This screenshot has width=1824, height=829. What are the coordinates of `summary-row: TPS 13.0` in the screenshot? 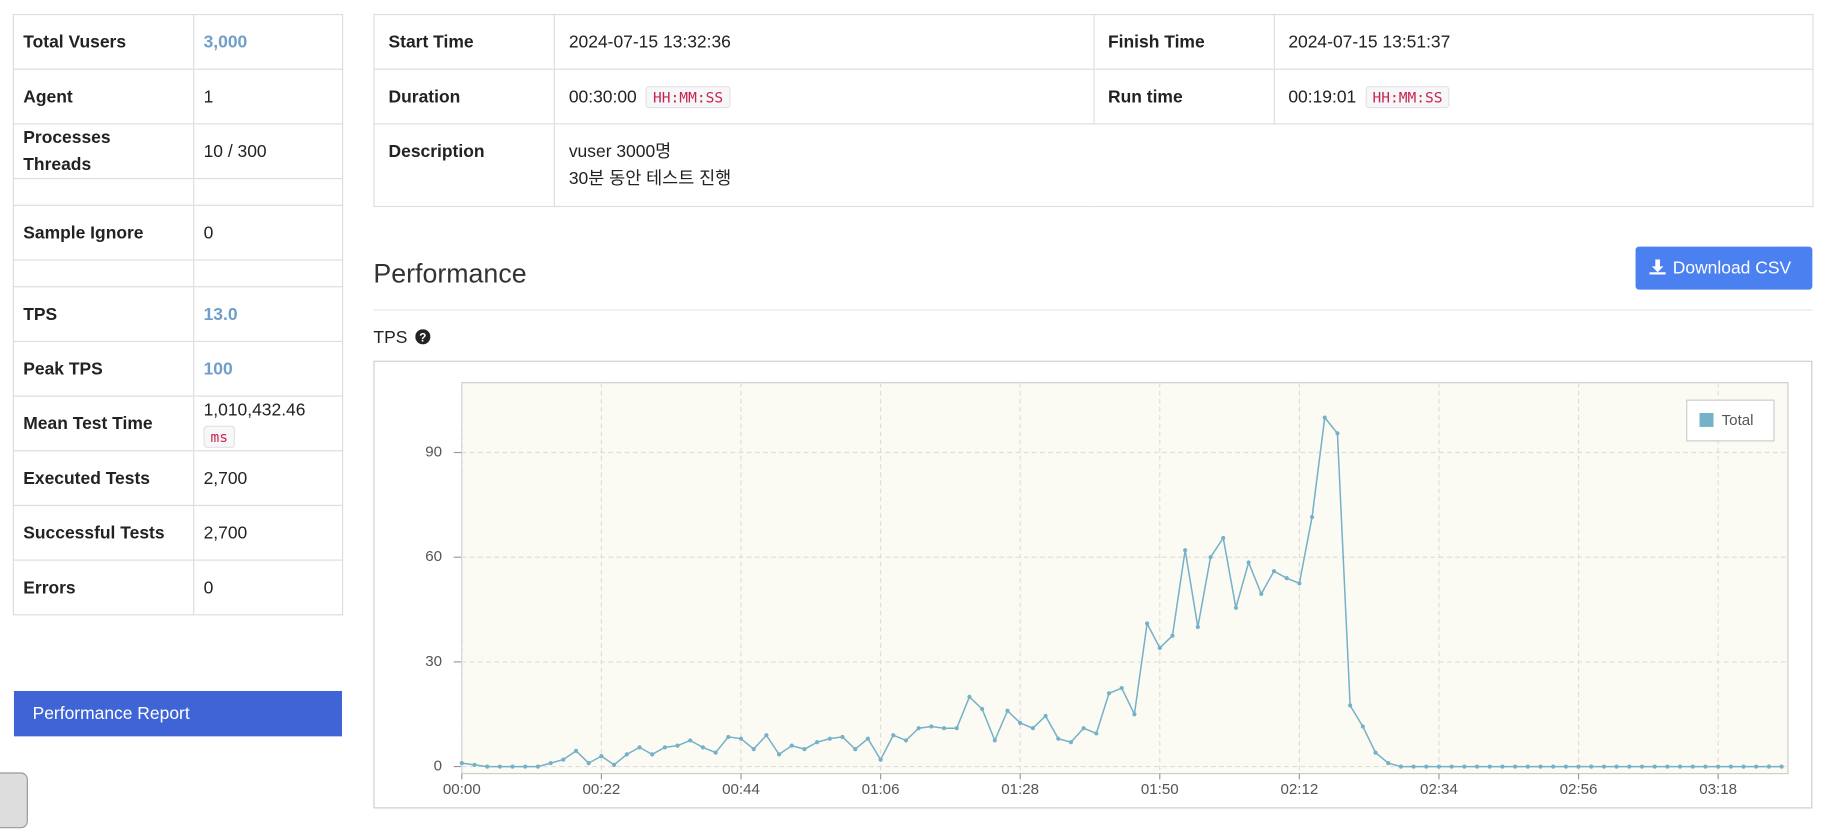 It's located at (178, 314).